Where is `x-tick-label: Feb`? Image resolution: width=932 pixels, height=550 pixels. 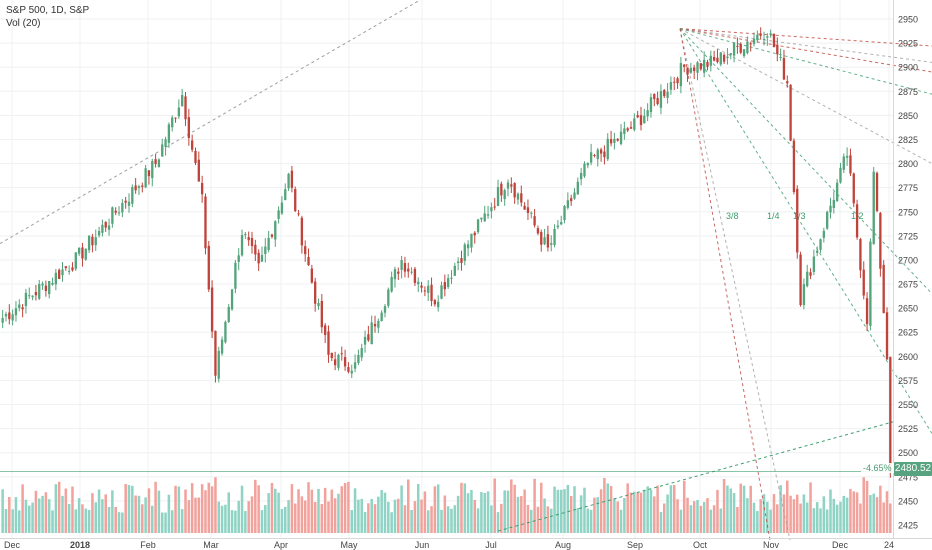
x-tick-label: Feb is located at coordinates (148, 545).